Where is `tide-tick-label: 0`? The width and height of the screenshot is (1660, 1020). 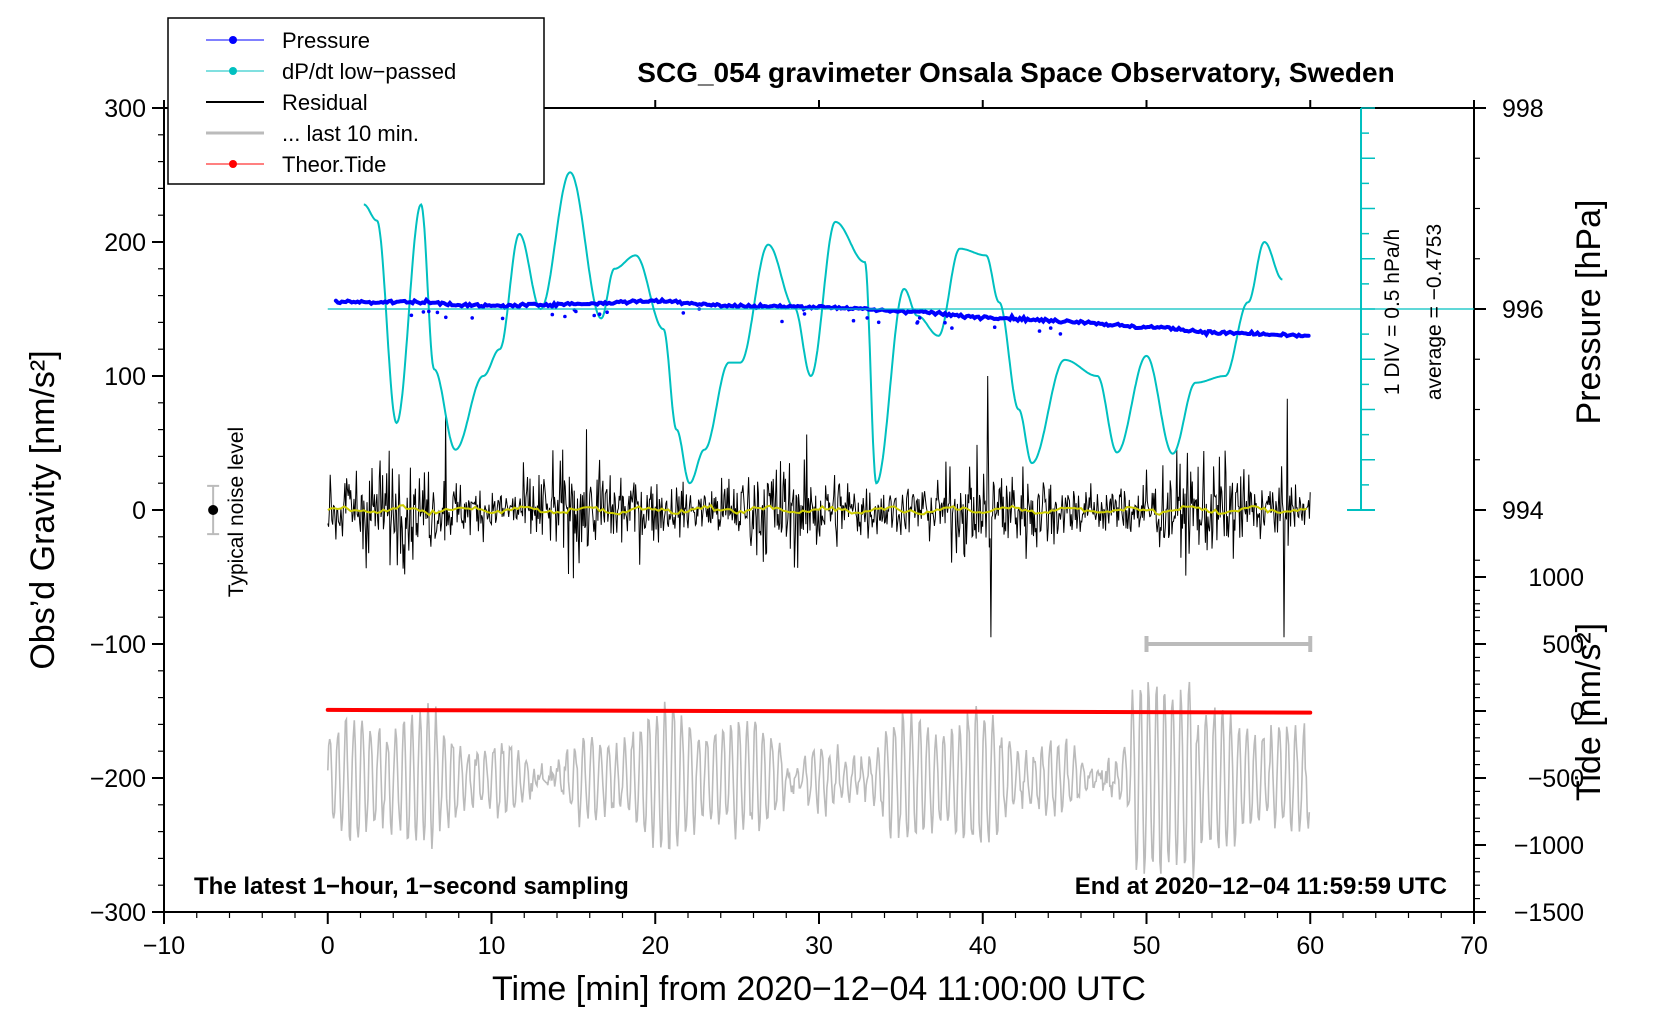
tide-tick-label: 0 is located at coordinates (1577, 712).